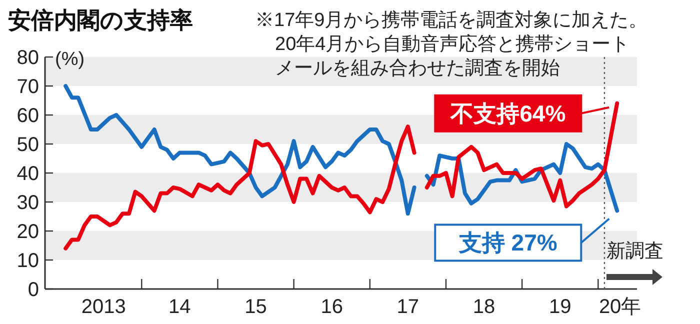 The height and width of the screenshot is (324, 700). Describe the element at coordinates (100, 20) in the screenshot. I see `chart-title: 安倍内閣の支持率` at that location.